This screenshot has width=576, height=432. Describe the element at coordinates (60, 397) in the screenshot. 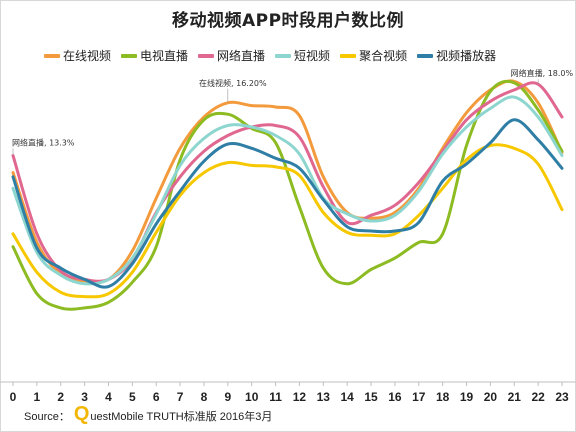

I see `x-tick-label: 2` at that location.